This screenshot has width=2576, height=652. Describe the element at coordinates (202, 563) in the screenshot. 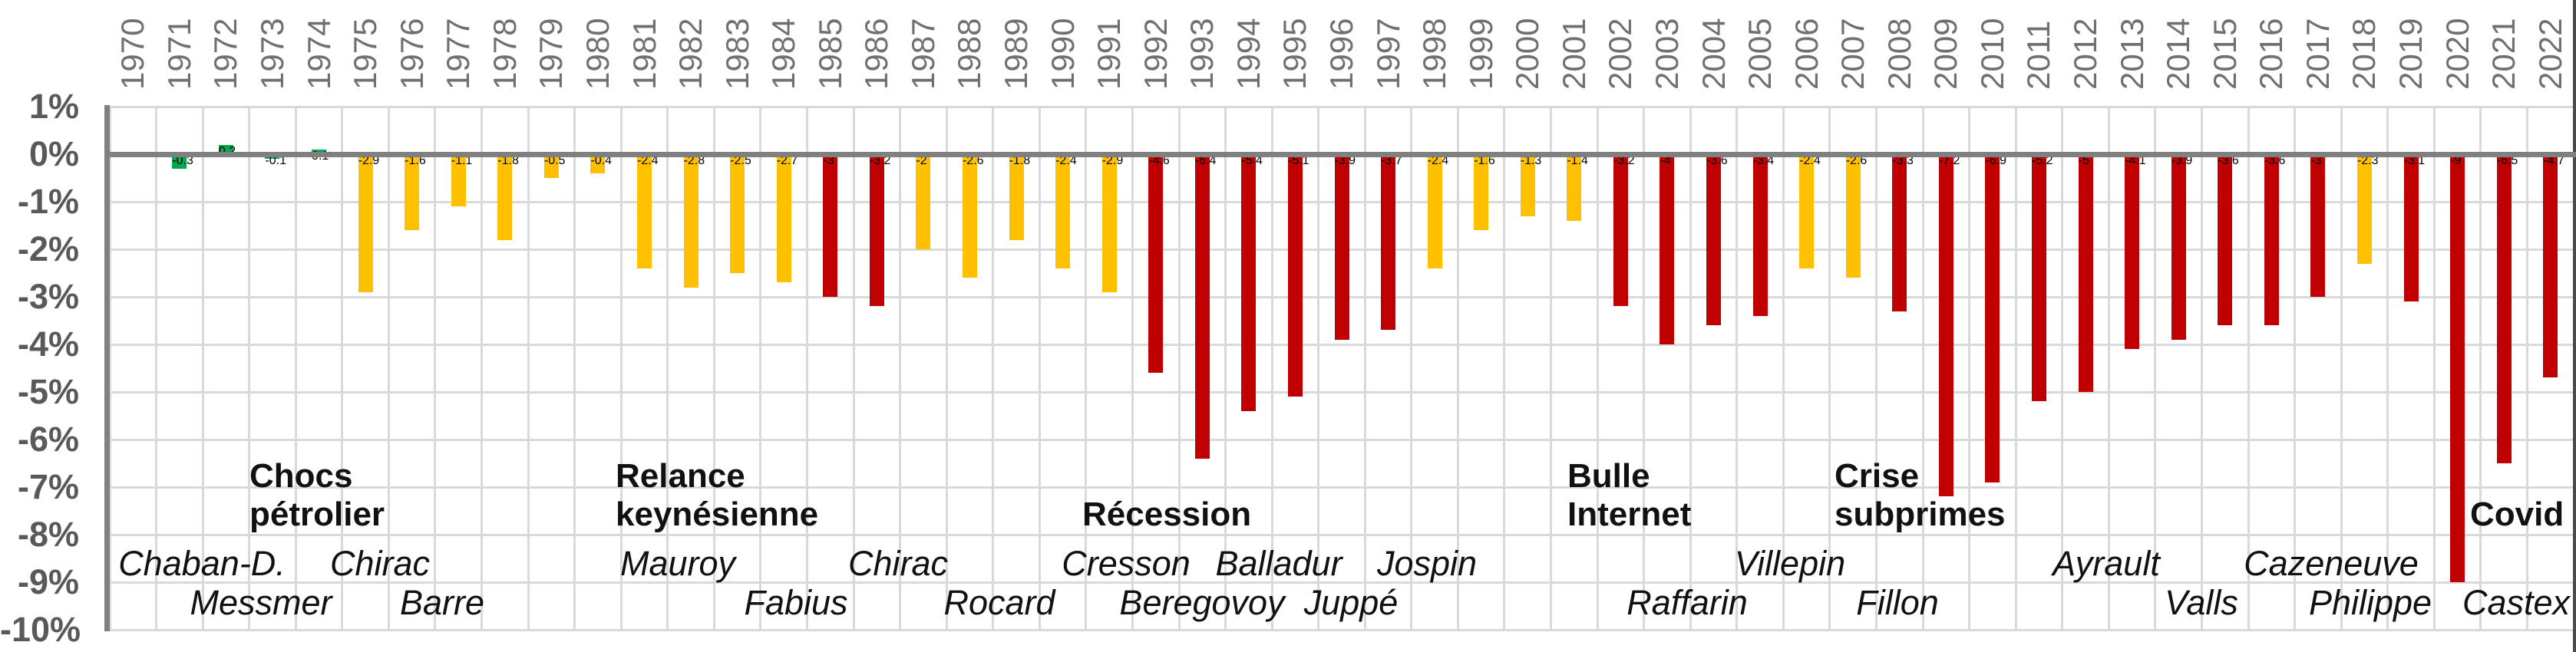

I see `pm-label: Chaban-D.` at that location.